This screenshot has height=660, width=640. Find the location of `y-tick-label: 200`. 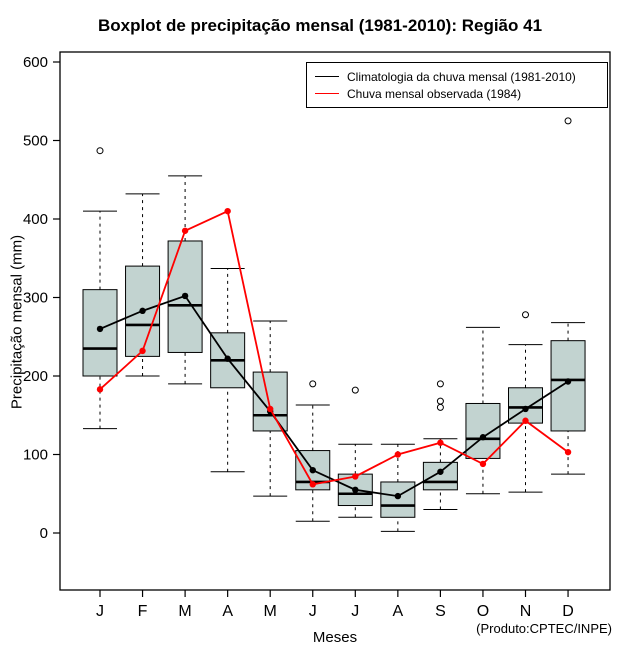

y-tick-label: 200 is located at coordinates (35, 376).